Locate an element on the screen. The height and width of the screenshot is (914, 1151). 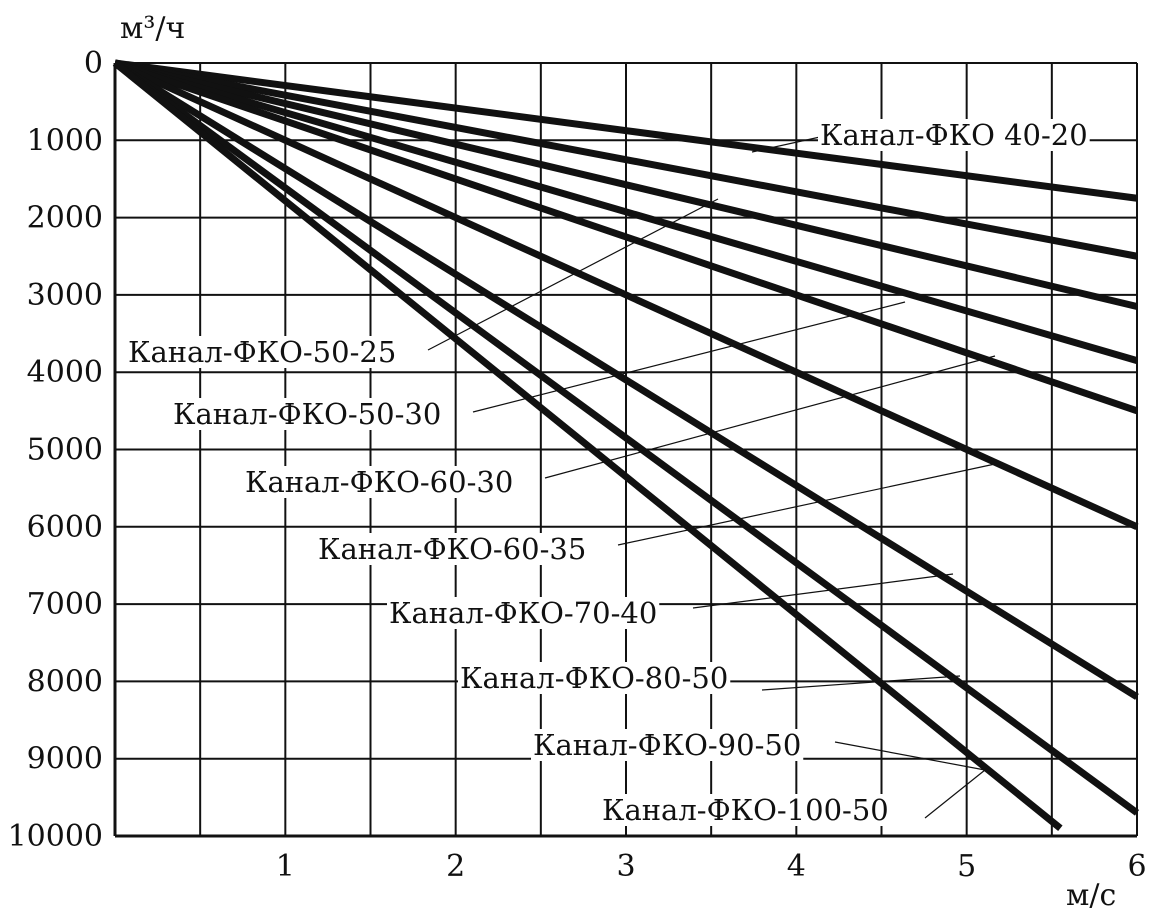
y-tick-label: 3000 is located at coordinates (65, 295).